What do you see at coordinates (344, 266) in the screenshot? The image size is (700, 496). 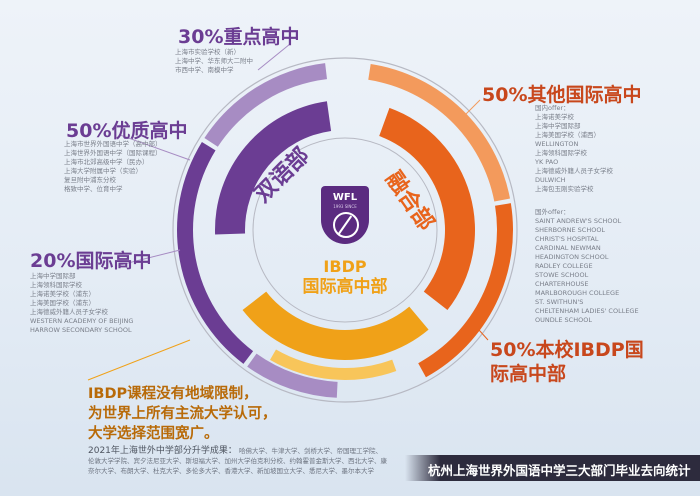 I see `ring-label-ibdp-1: IBDP` at bounding box center [344, 266].